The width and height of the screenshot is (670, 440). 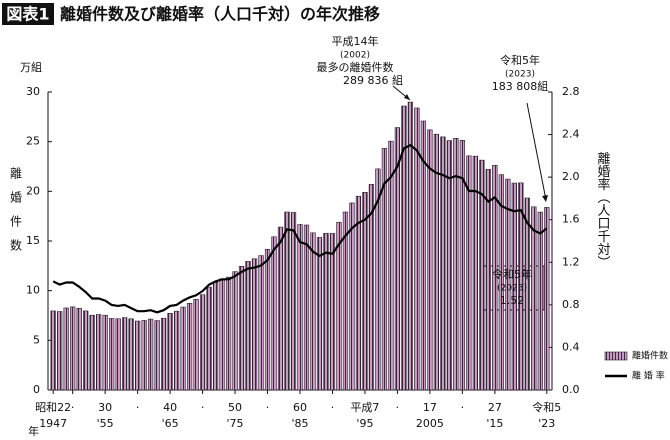 I want to click on x-tick-label: 令和5, so click(x=546, y=407).